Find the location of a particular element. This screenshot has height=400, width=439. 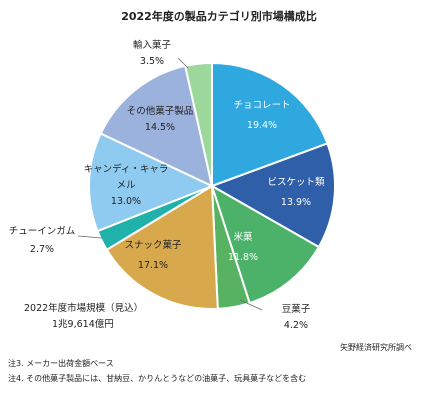

slice-2-label: ビスケット類 is located at coordinates (296, 182).